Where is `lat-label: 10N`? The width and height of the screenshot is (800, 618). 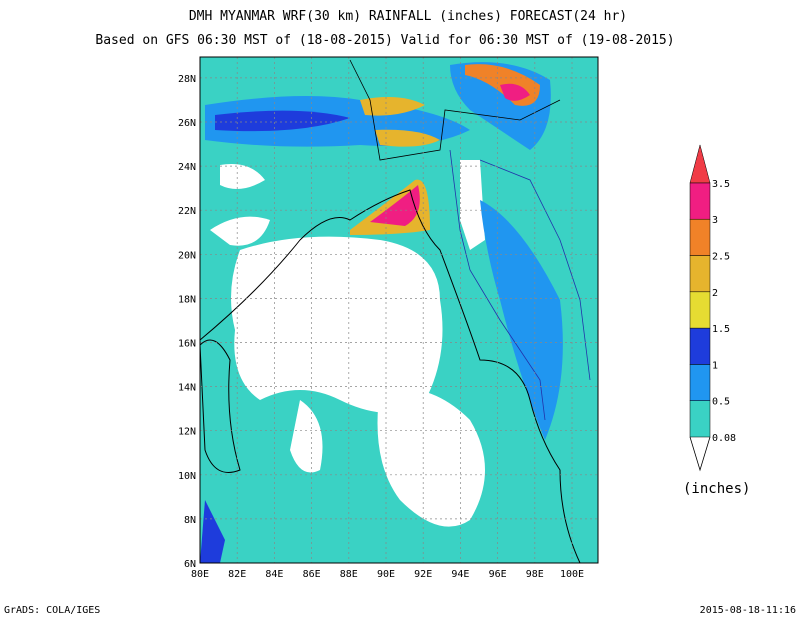
lat-label: 10N is located at coordinates (187, 476).